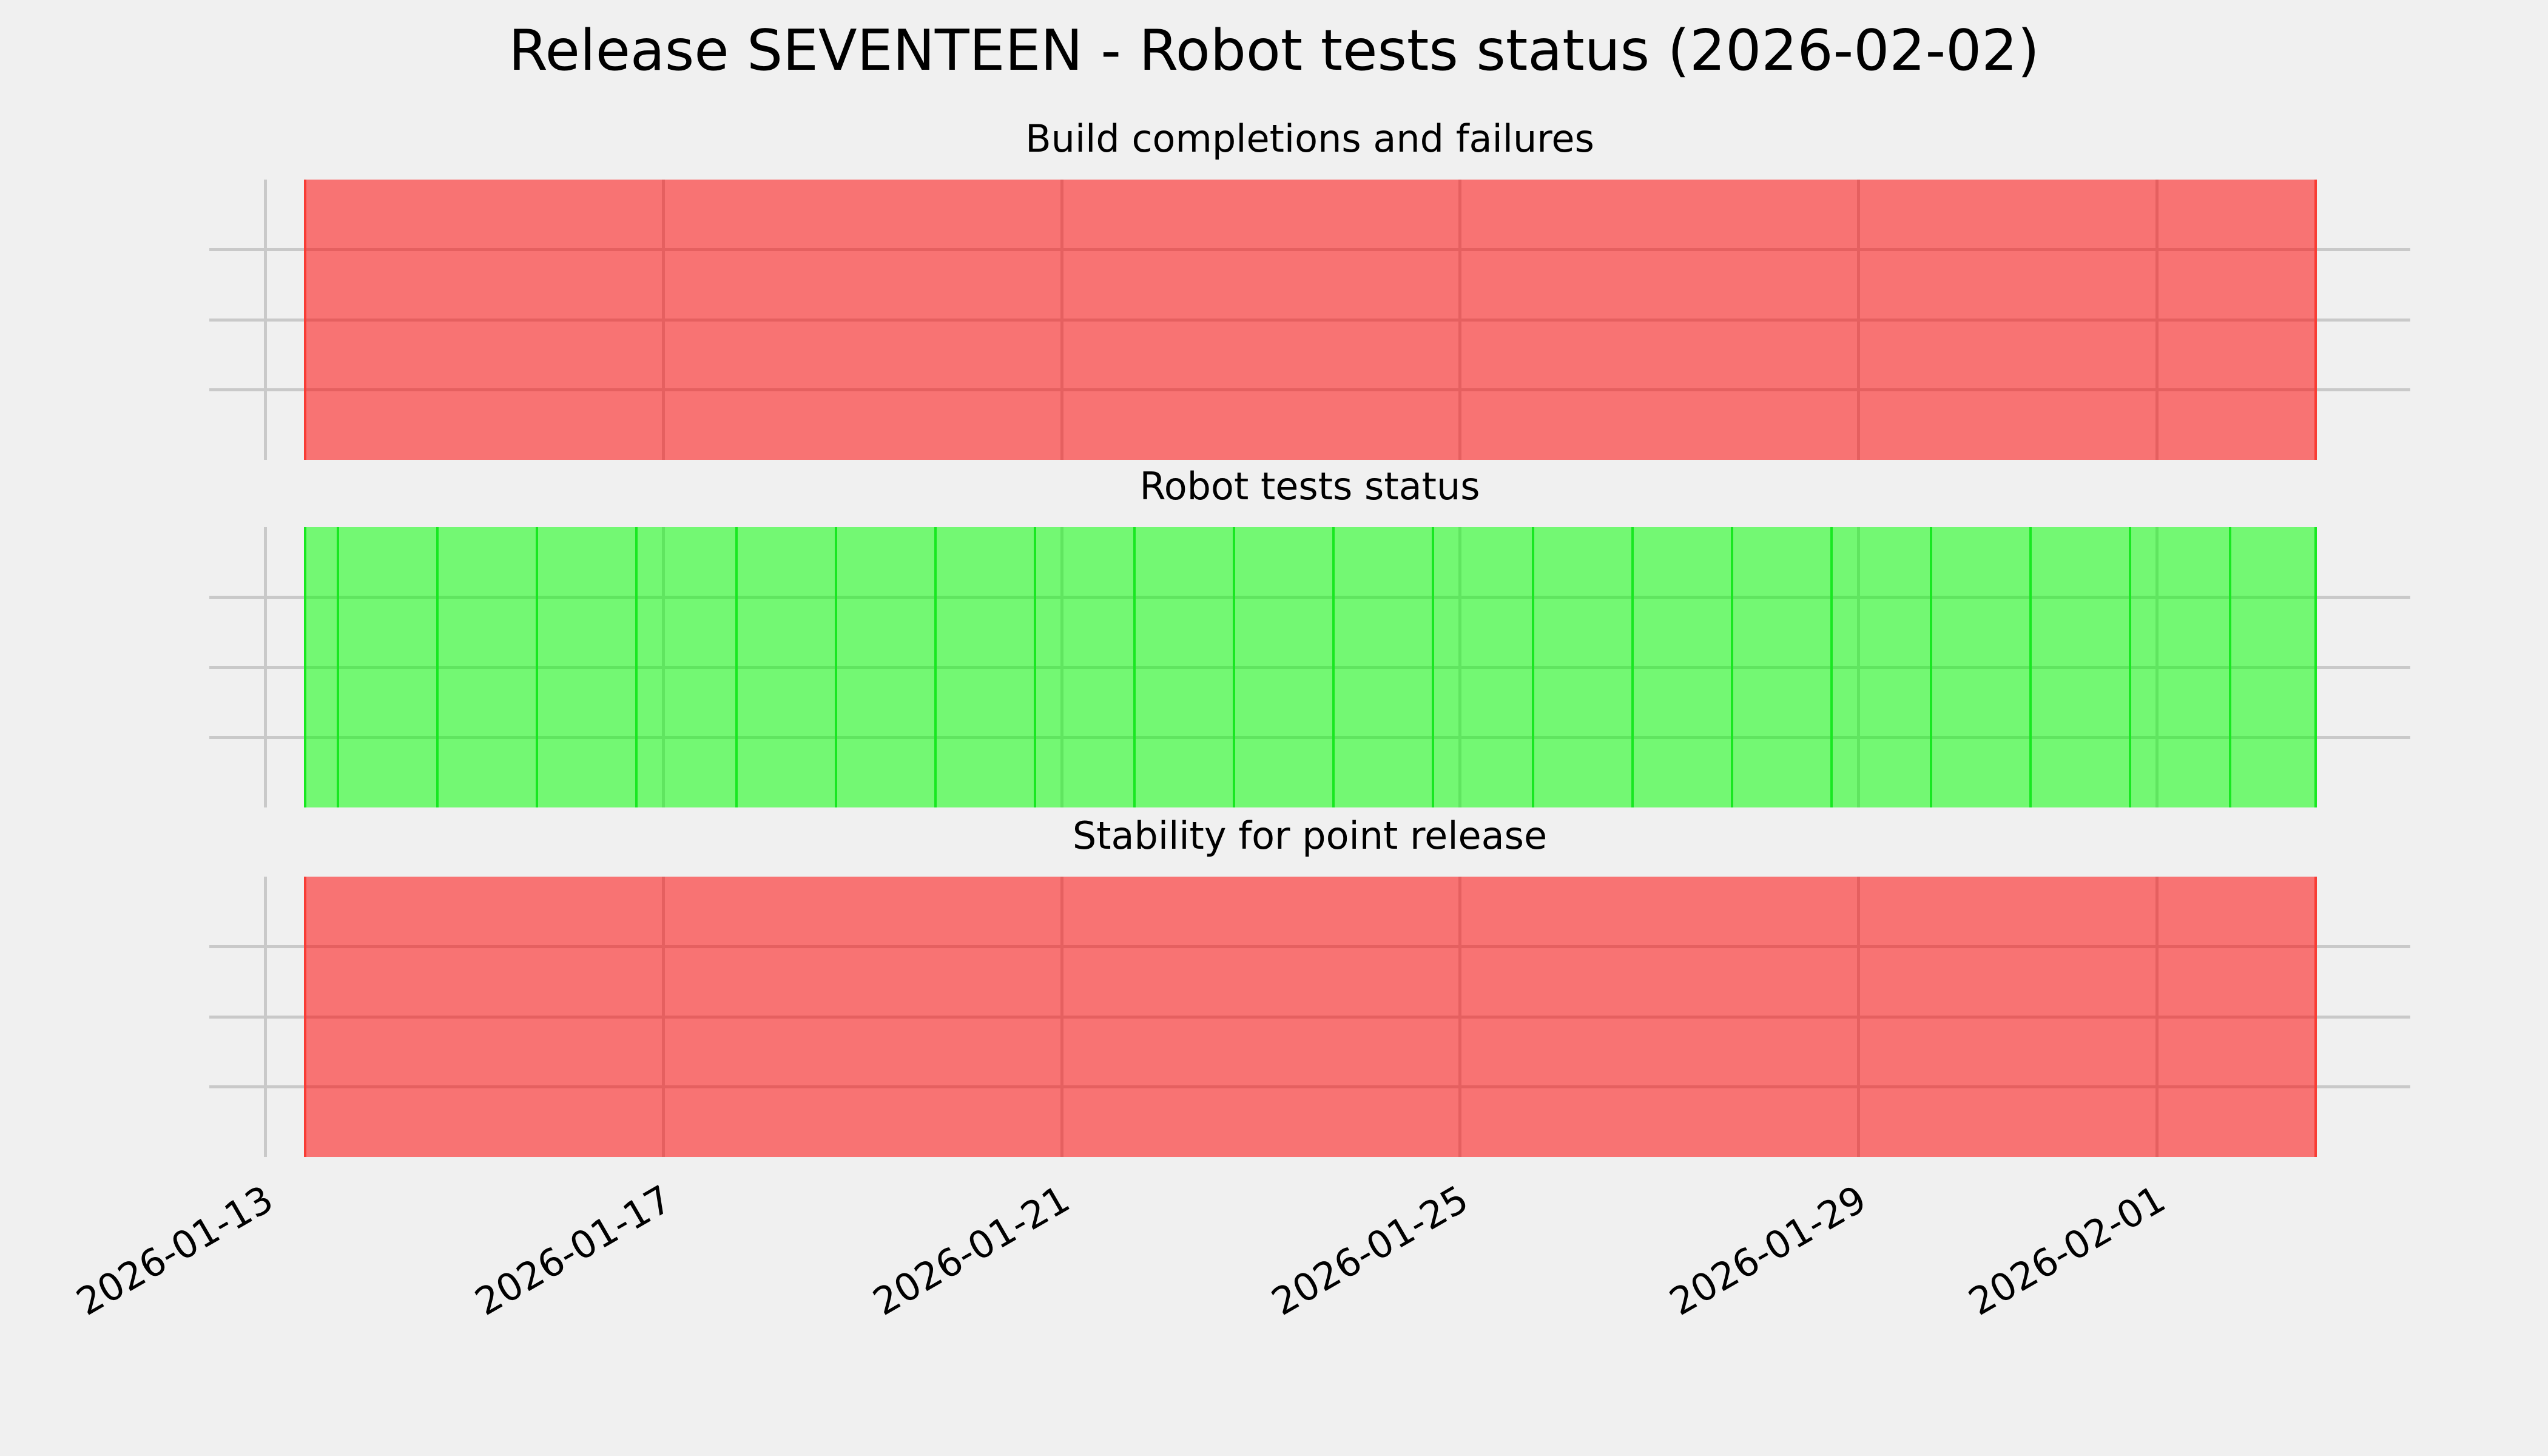 This screenshot has height=1456, width=2548. Describe the element at coordinates (174, 1250) in the screenshot. I see `x-tick-label: 2026-01-13` at that location.